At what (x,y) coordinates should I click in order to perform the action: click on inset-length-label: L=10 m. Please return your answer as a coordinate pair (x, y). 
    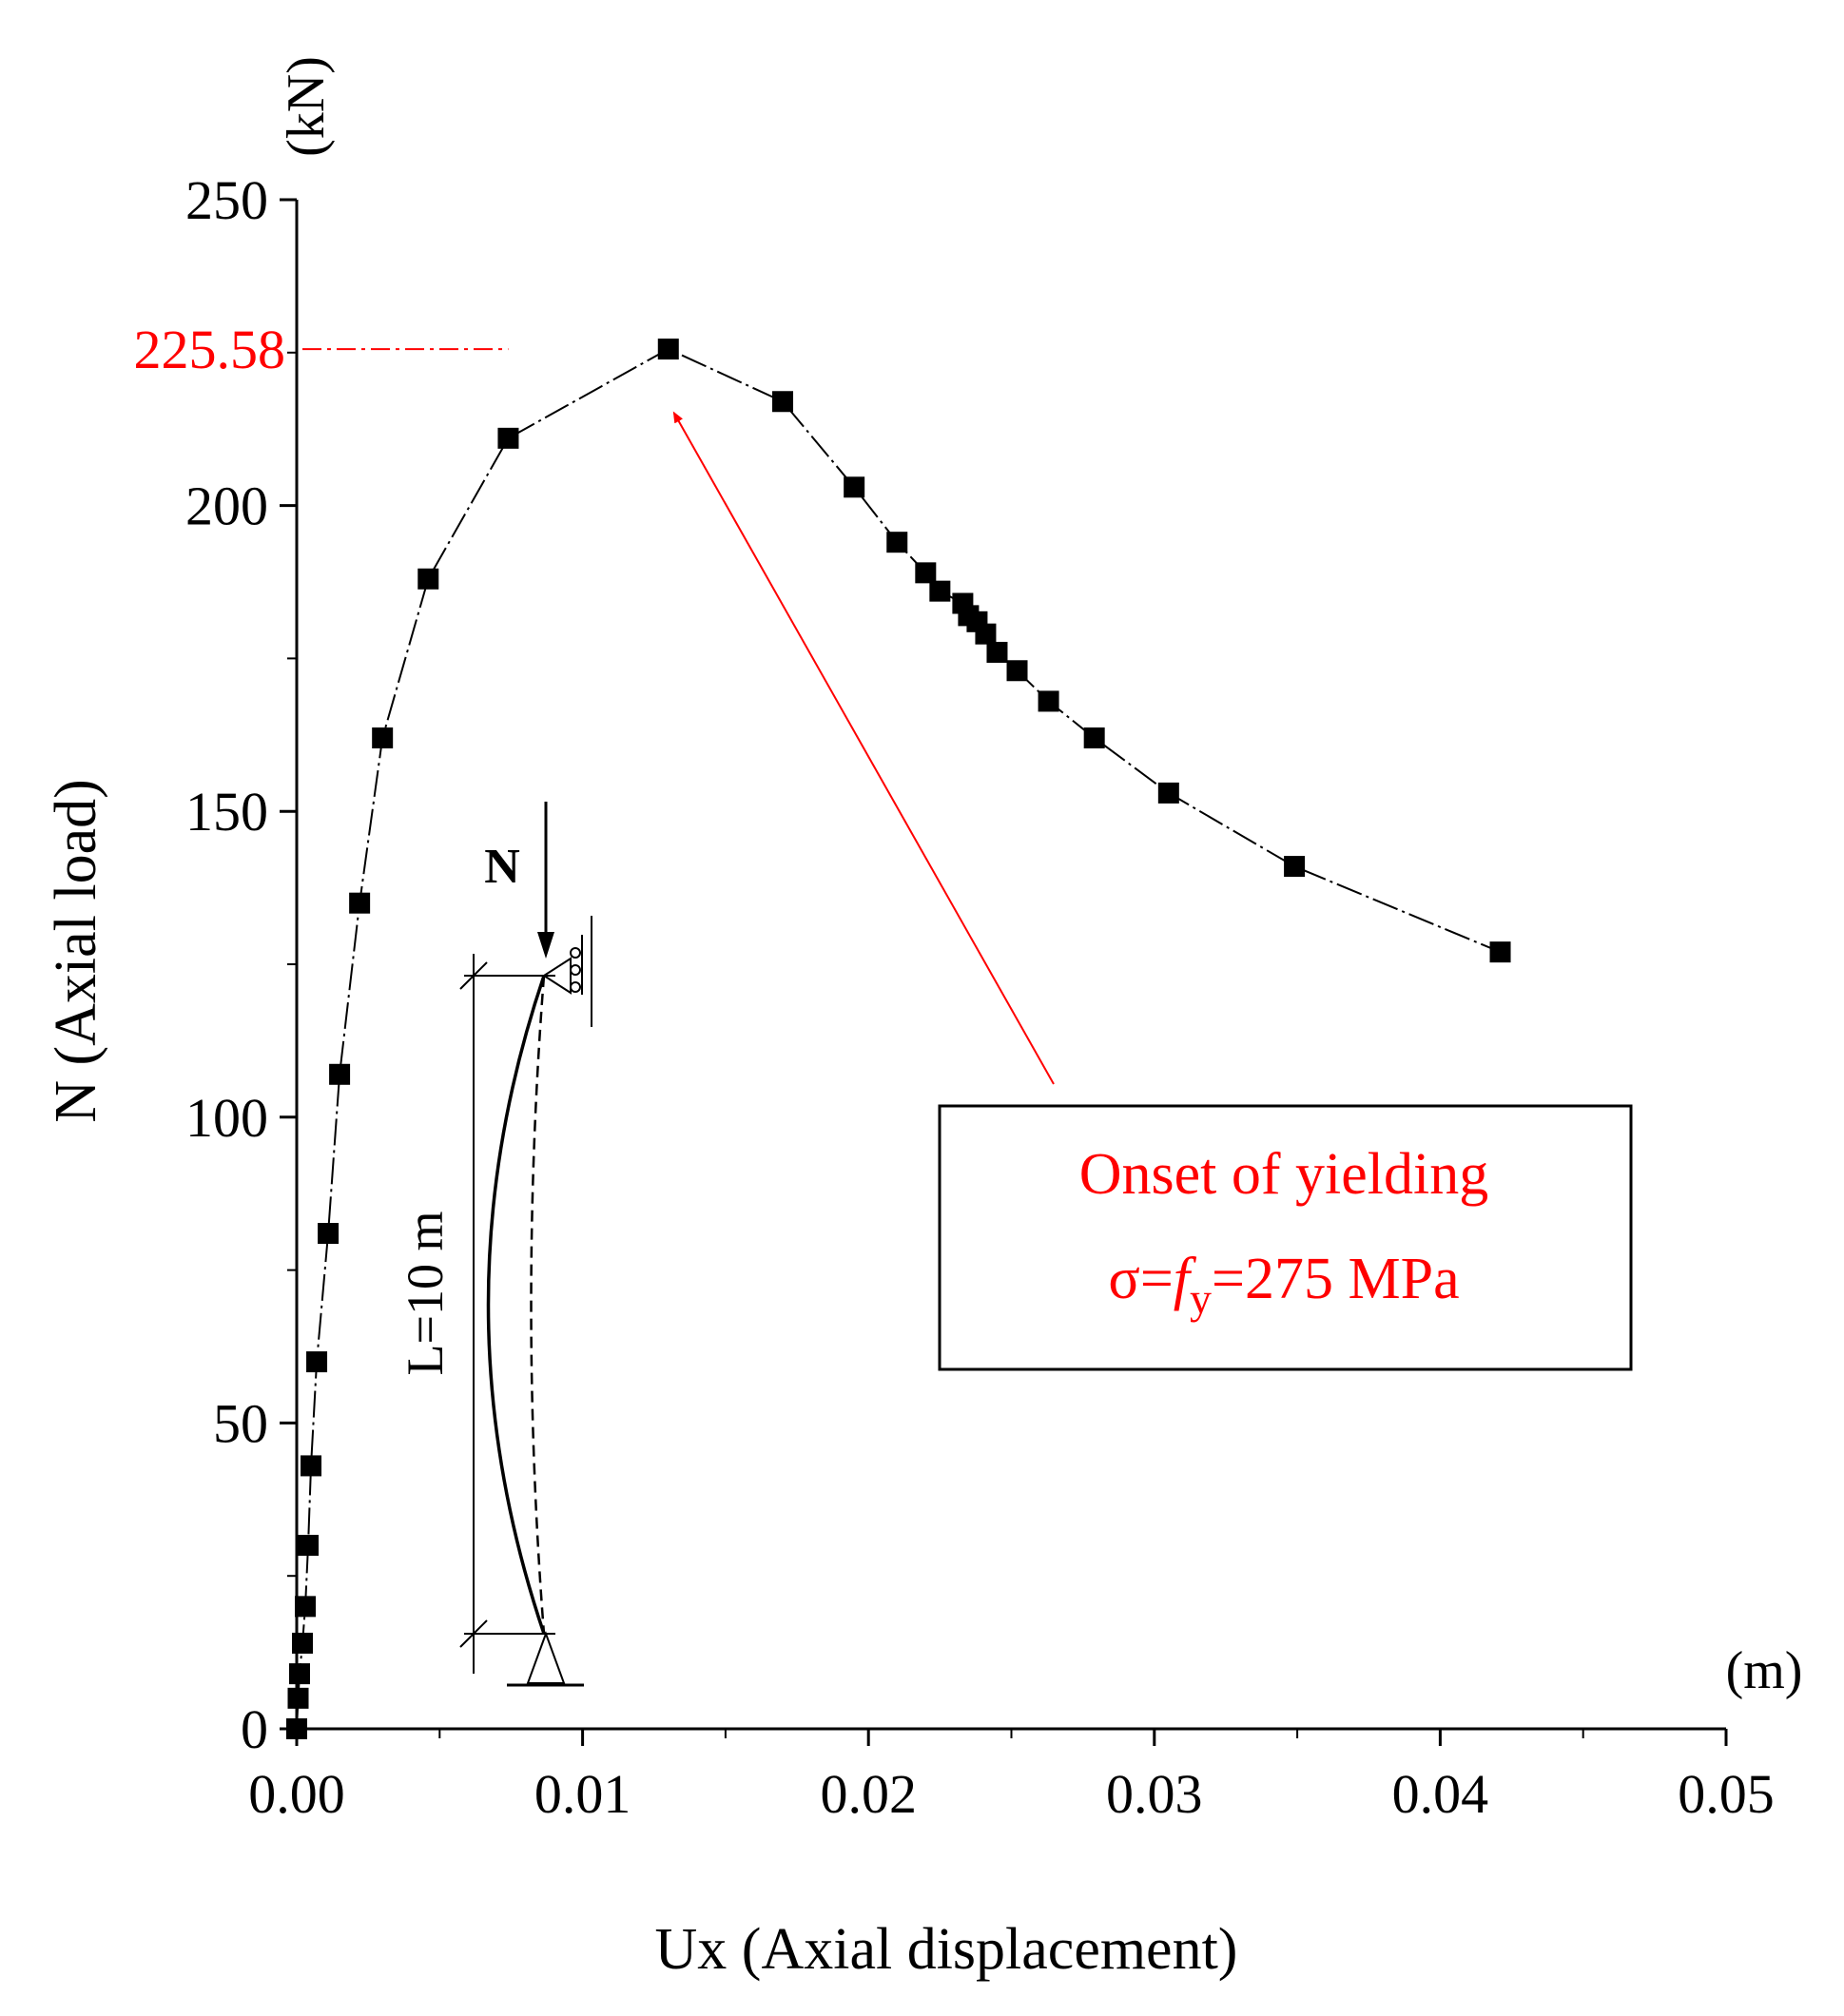
    Looking at the image, I should click on (425, 1294).